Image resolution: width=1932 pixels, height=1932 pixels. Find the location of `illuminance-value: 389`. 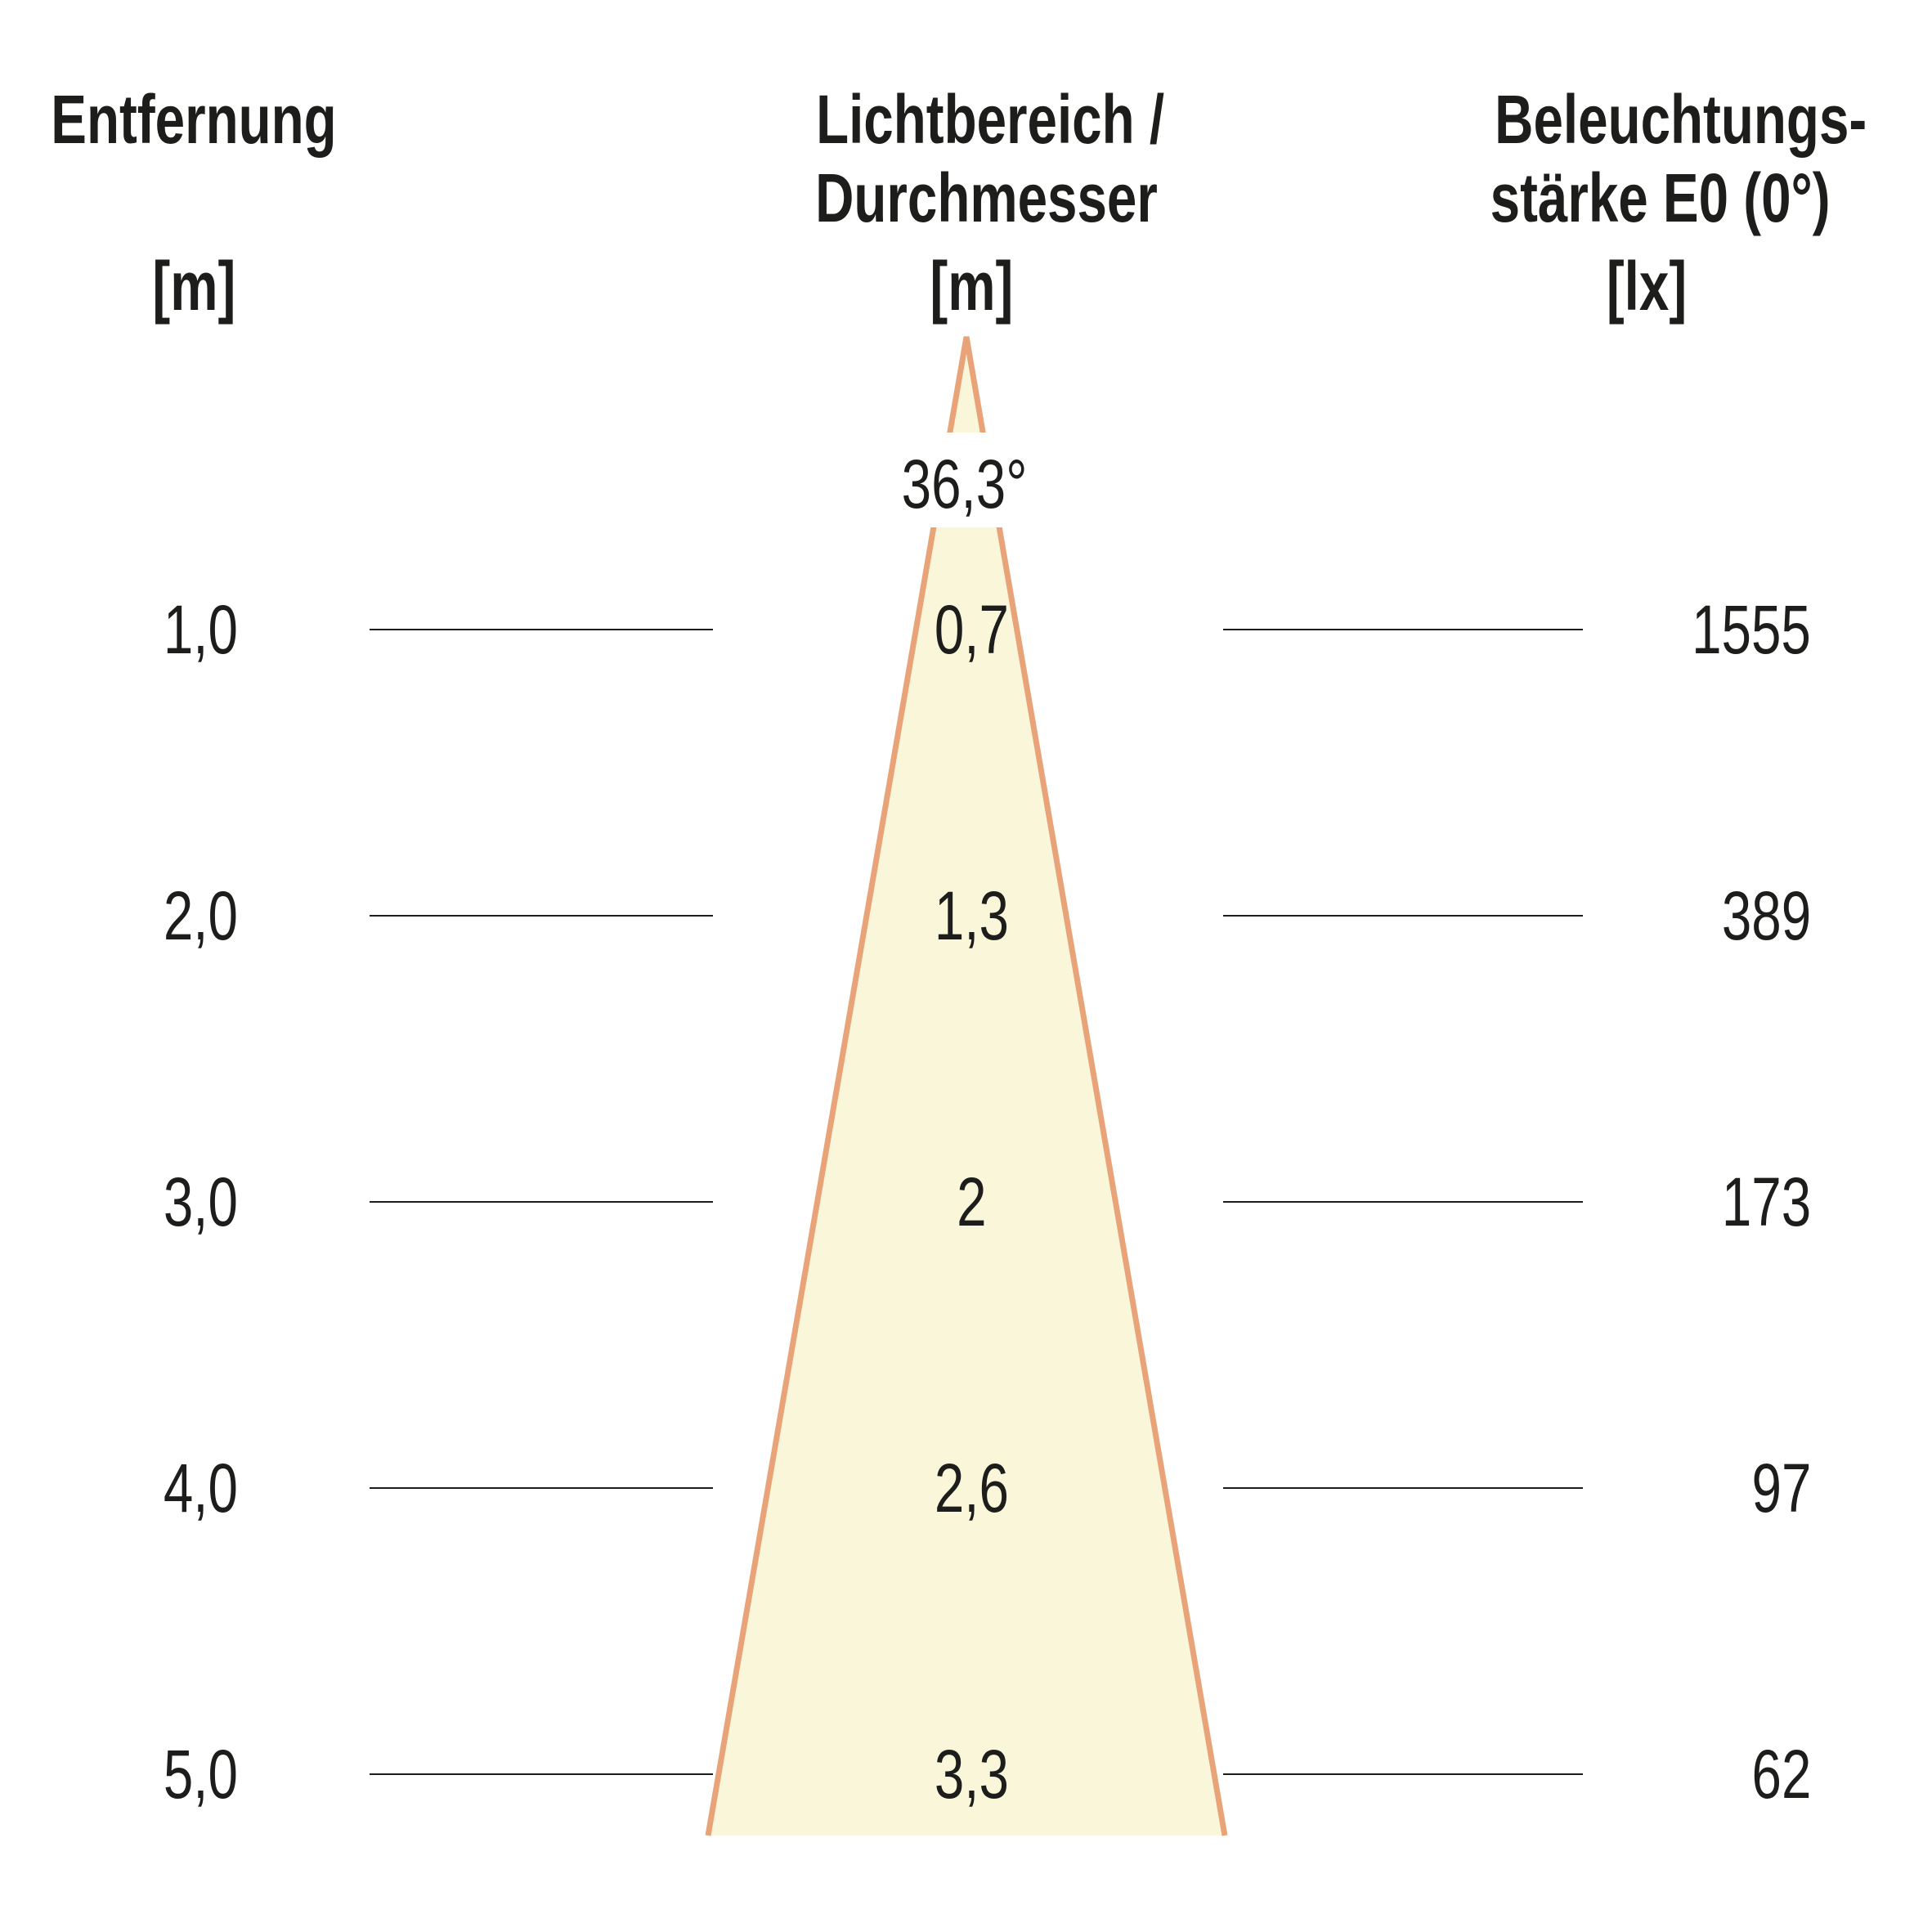

illuminance-value: 389 is located at coordinates (1606, 916).